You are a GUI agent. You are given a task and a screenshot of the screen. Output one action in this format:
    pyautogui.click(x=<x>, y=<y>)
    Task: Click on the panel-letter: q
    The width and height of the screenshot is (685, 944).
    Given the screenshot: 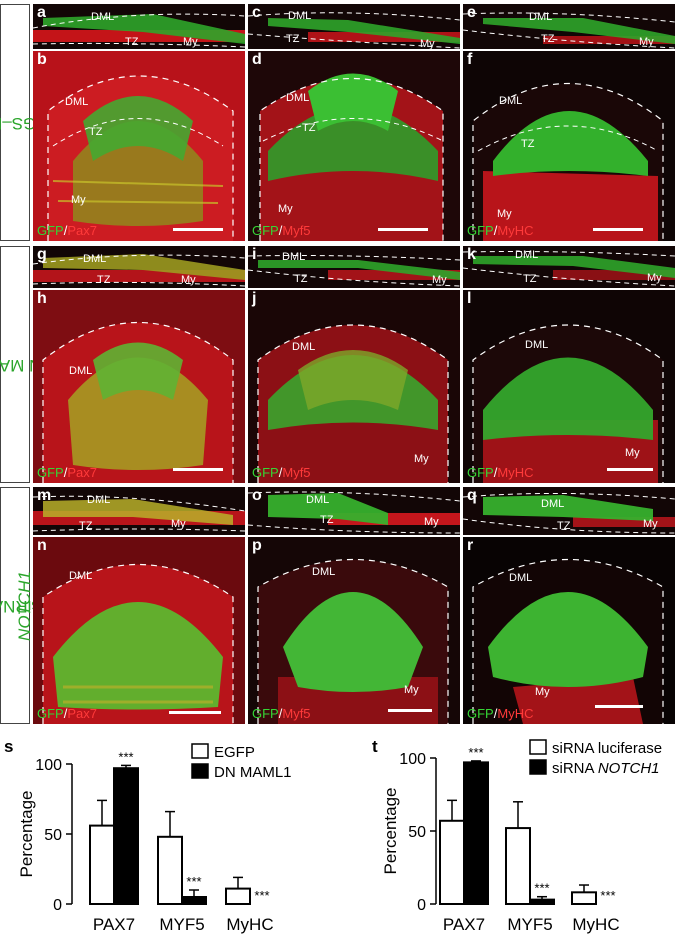 What is the action you would take?
    pyautogui.click(x=472, y=495)
    